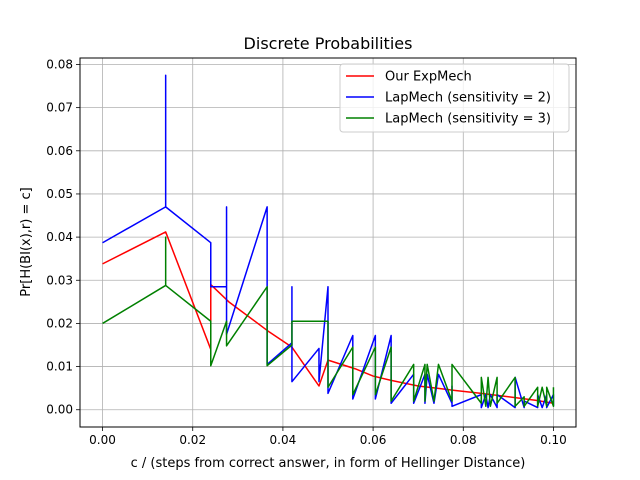  I want to click on legend-frame, so click(454, 98).